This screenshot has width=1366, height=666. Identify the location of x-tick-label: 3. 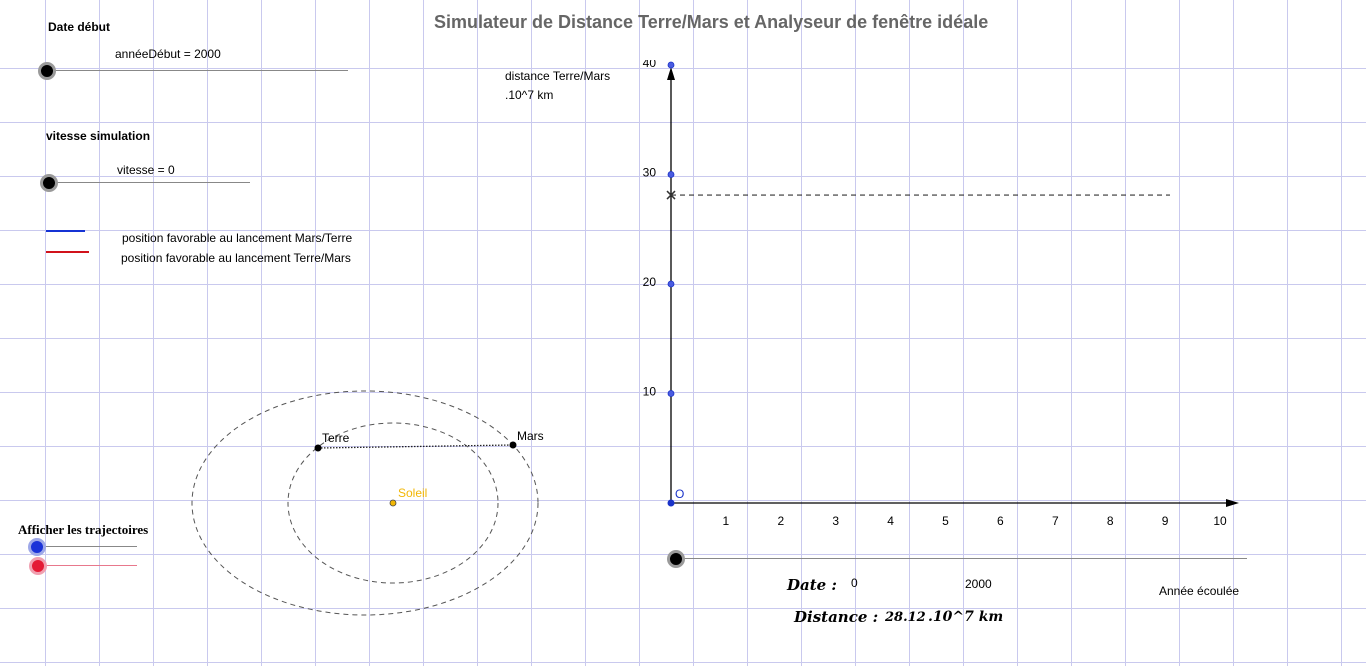
(835, 521).